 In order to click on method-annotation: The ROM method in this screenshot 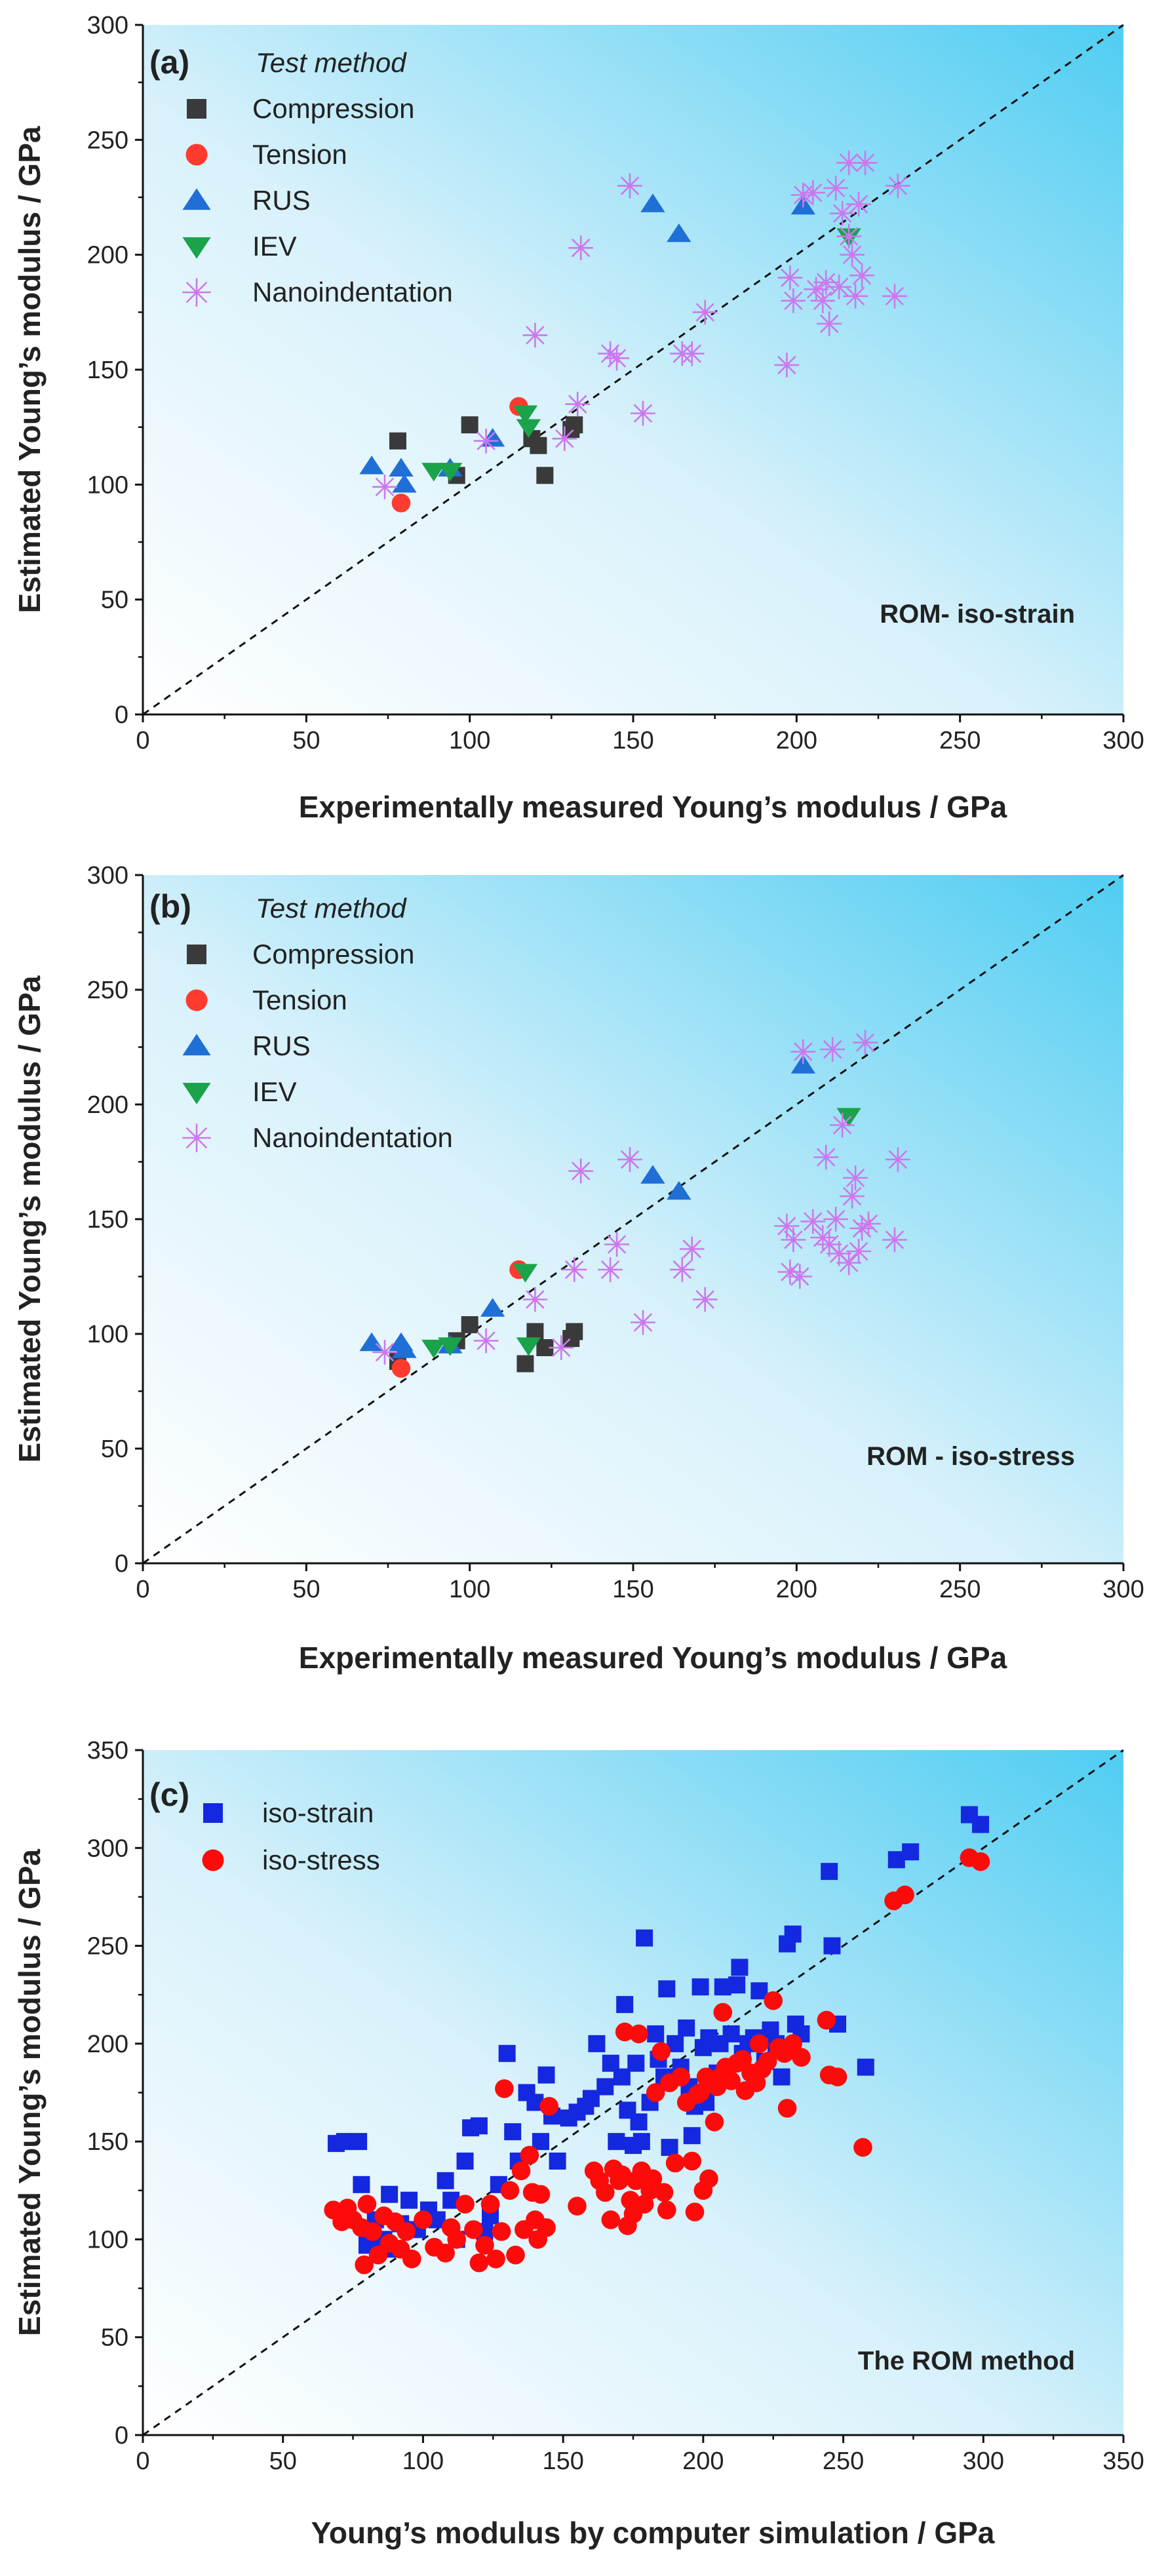, I will do `click(966, 2361)`.